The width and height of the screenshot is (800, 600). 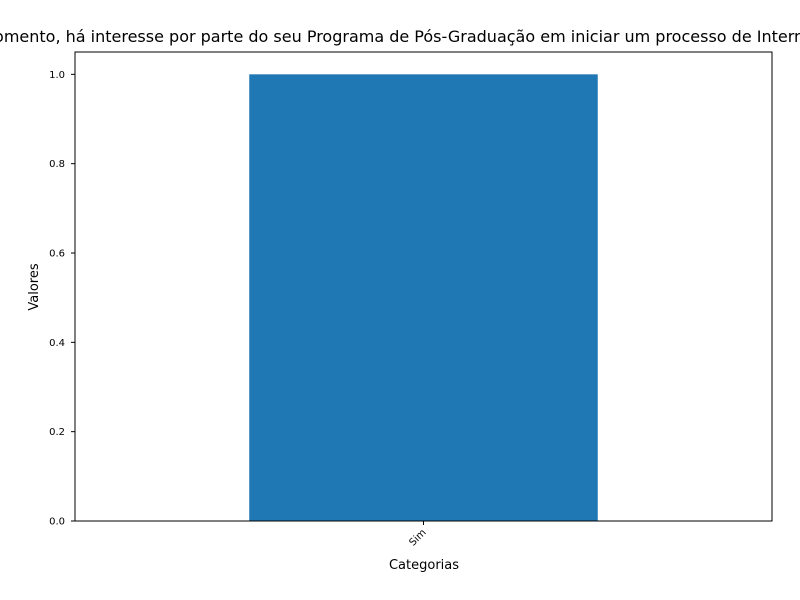 I want to click on y-axis: 0.0 0.2 0.4 0.6 0.8 1.0, so click(x=62, y=299).